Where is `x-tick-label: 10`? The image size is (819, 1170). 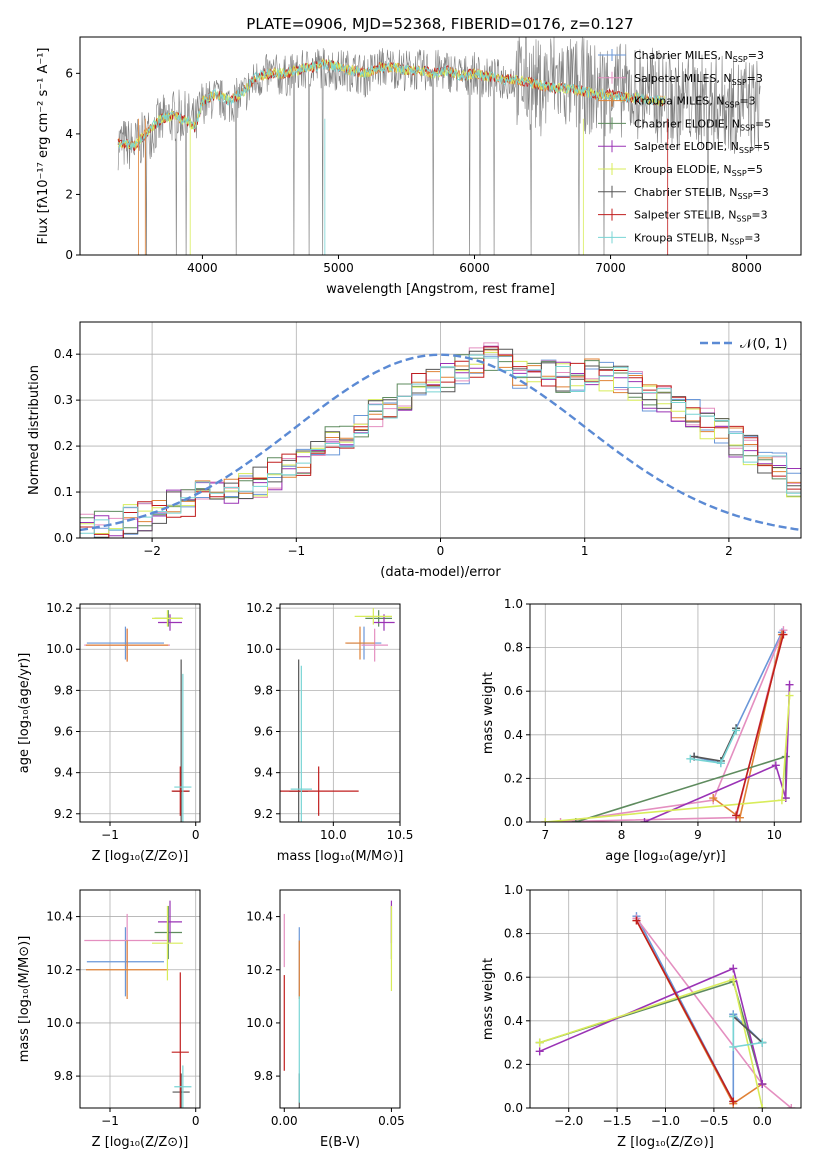 x-tick-label: 10 is located at coordinates (774, 835).